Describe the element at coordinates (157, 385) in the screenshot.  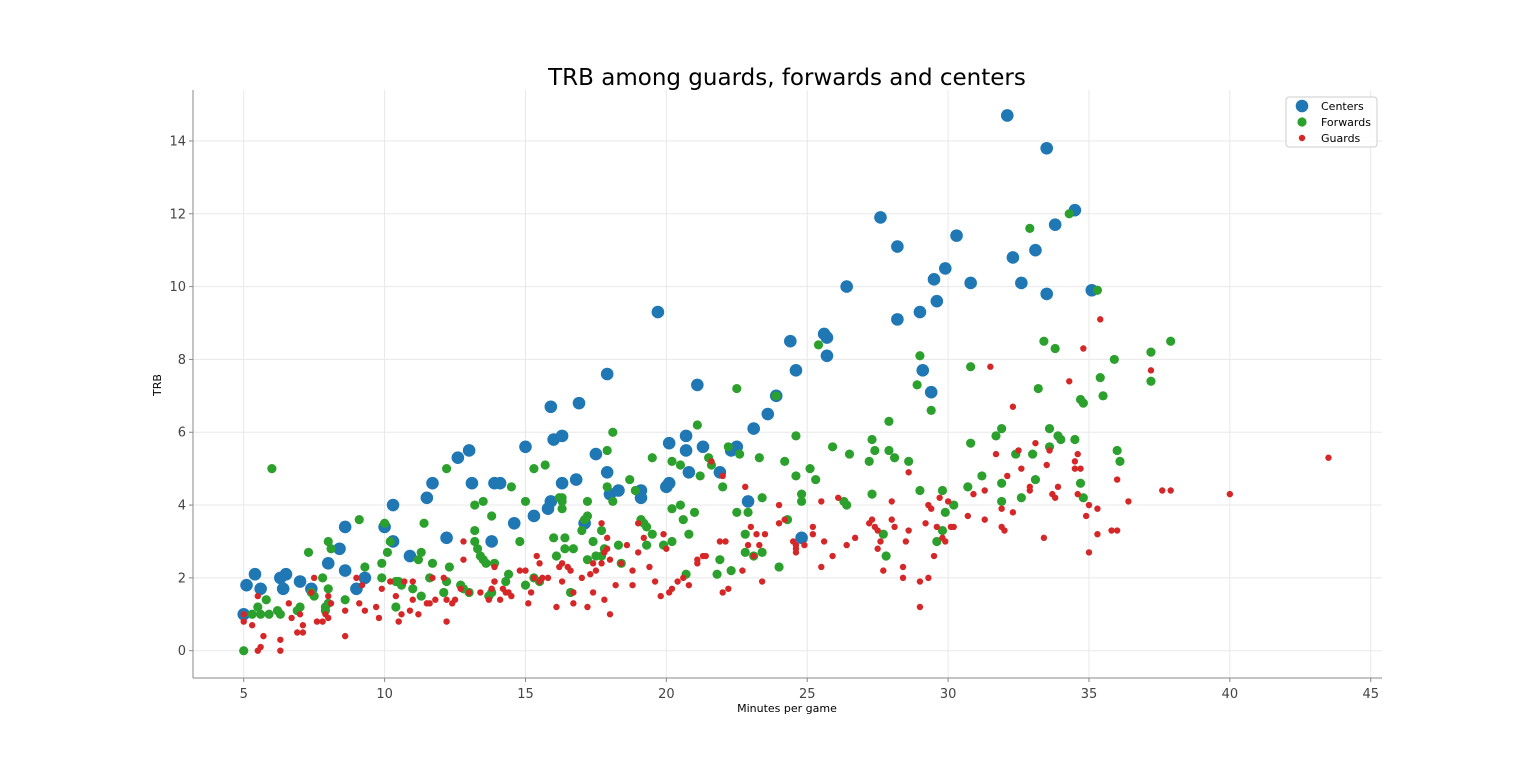
I see `y-axis-label: TRB` at that location.